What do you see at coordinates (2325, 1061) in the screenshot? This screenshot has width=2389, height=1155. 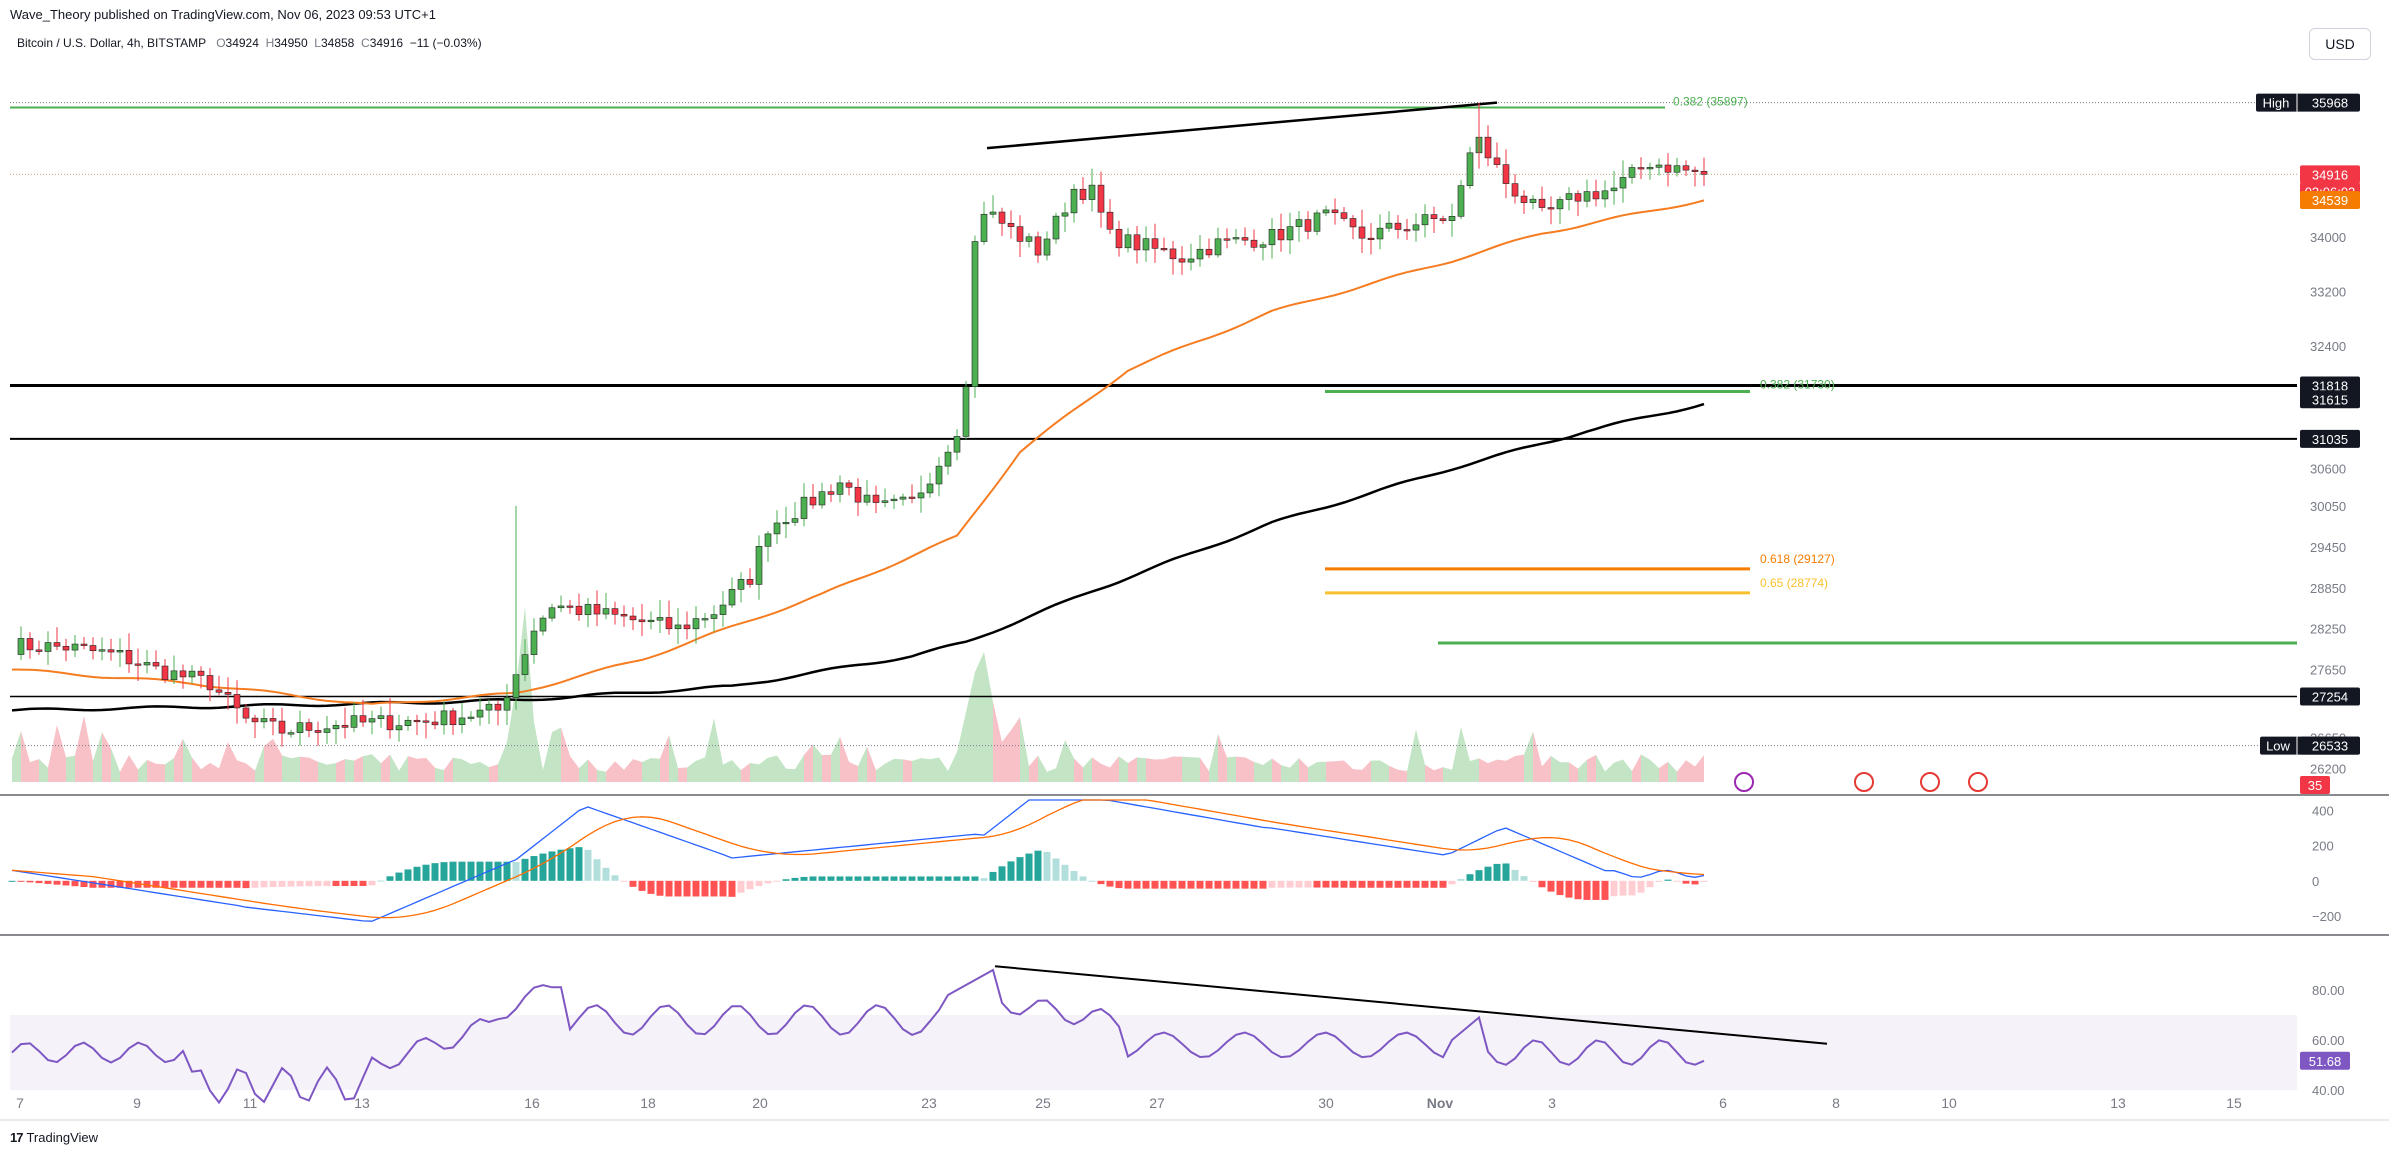 I see `rsi-last-label: 51.68` at bounding box center [2325, 1061].